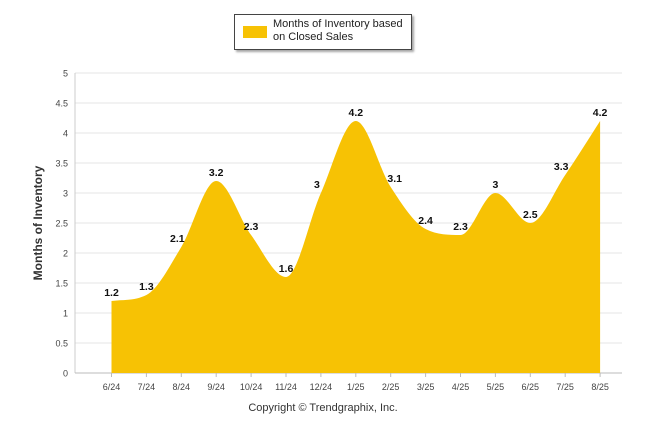 This screenshot has height=434, width=646. Describe the element at coordinates (61, 344) in the screenshot. I see `y-tick-label: 0.5` at that location.